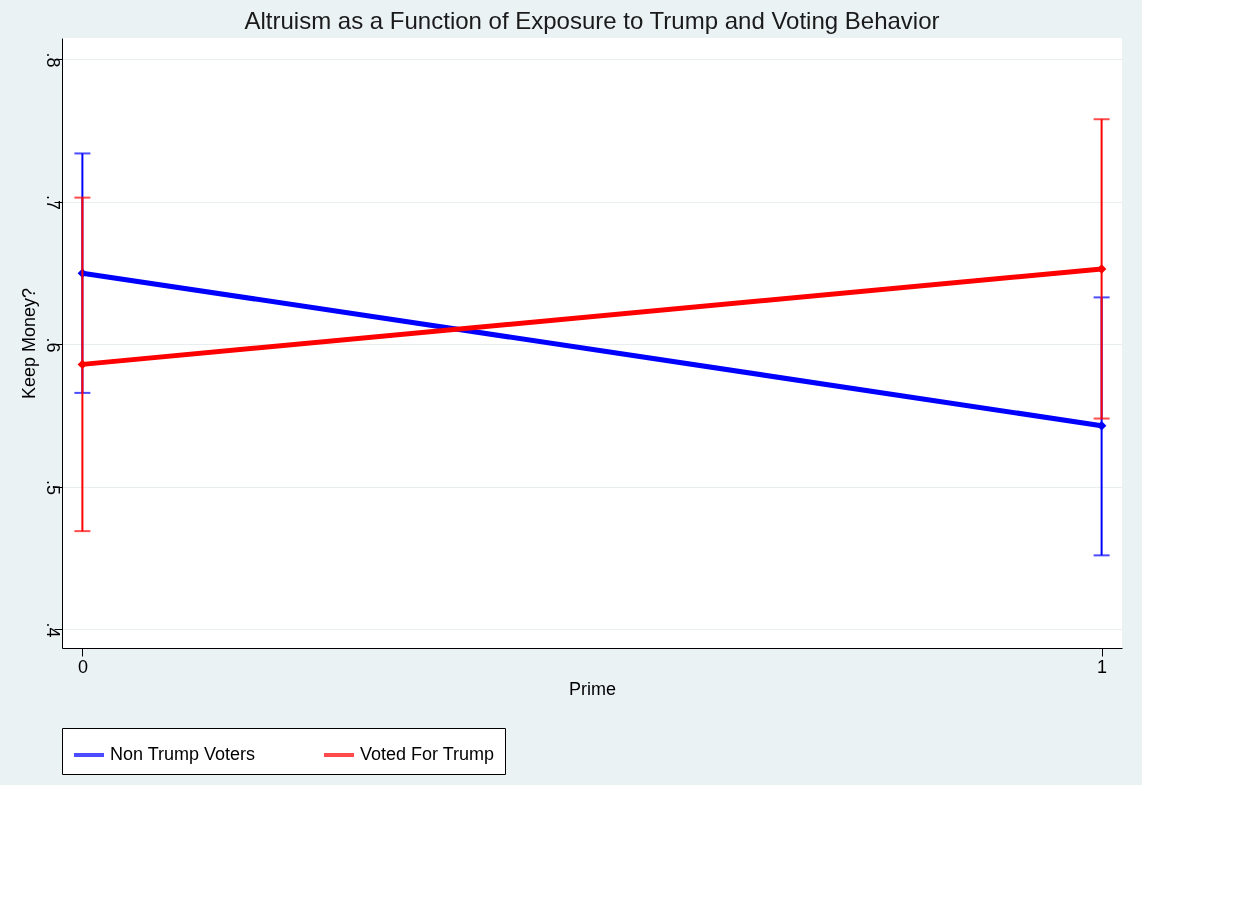 The width and height of the screenshot is (1243, 913). What do you see at coordinates (82, 666) in the screenshot?
I see `x-tick-label: 0` at bounding box center [82, 666].